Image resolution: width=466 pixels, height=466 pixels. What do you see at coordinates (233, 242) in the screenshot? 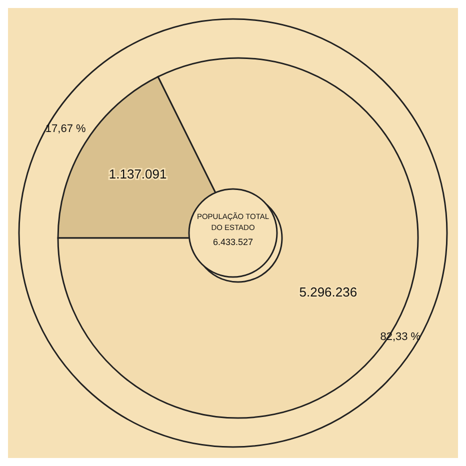
I see `text: 6.433.527` at bounding box center [233, 242].